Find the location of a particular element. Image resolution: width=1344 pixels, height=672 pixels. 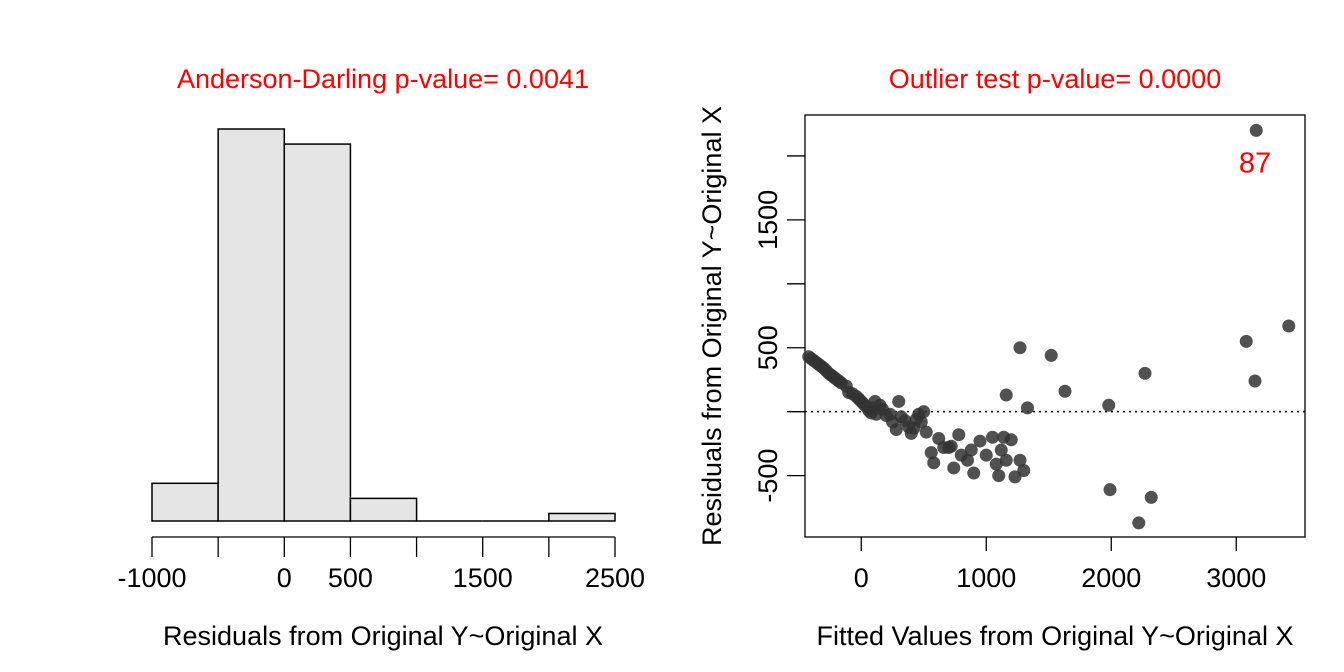

histogram-title: Anderson-Darling p-value= 0.0041 is located at coordinates (383, 79).